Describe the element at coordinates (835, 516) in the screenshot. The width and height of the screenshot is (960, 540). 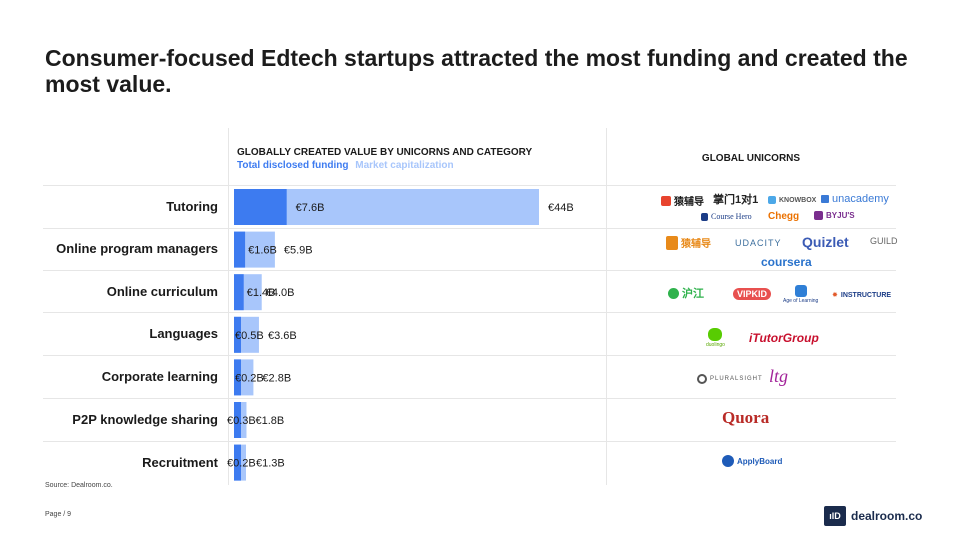
I see `dealroom-icon: ılD` at that location.